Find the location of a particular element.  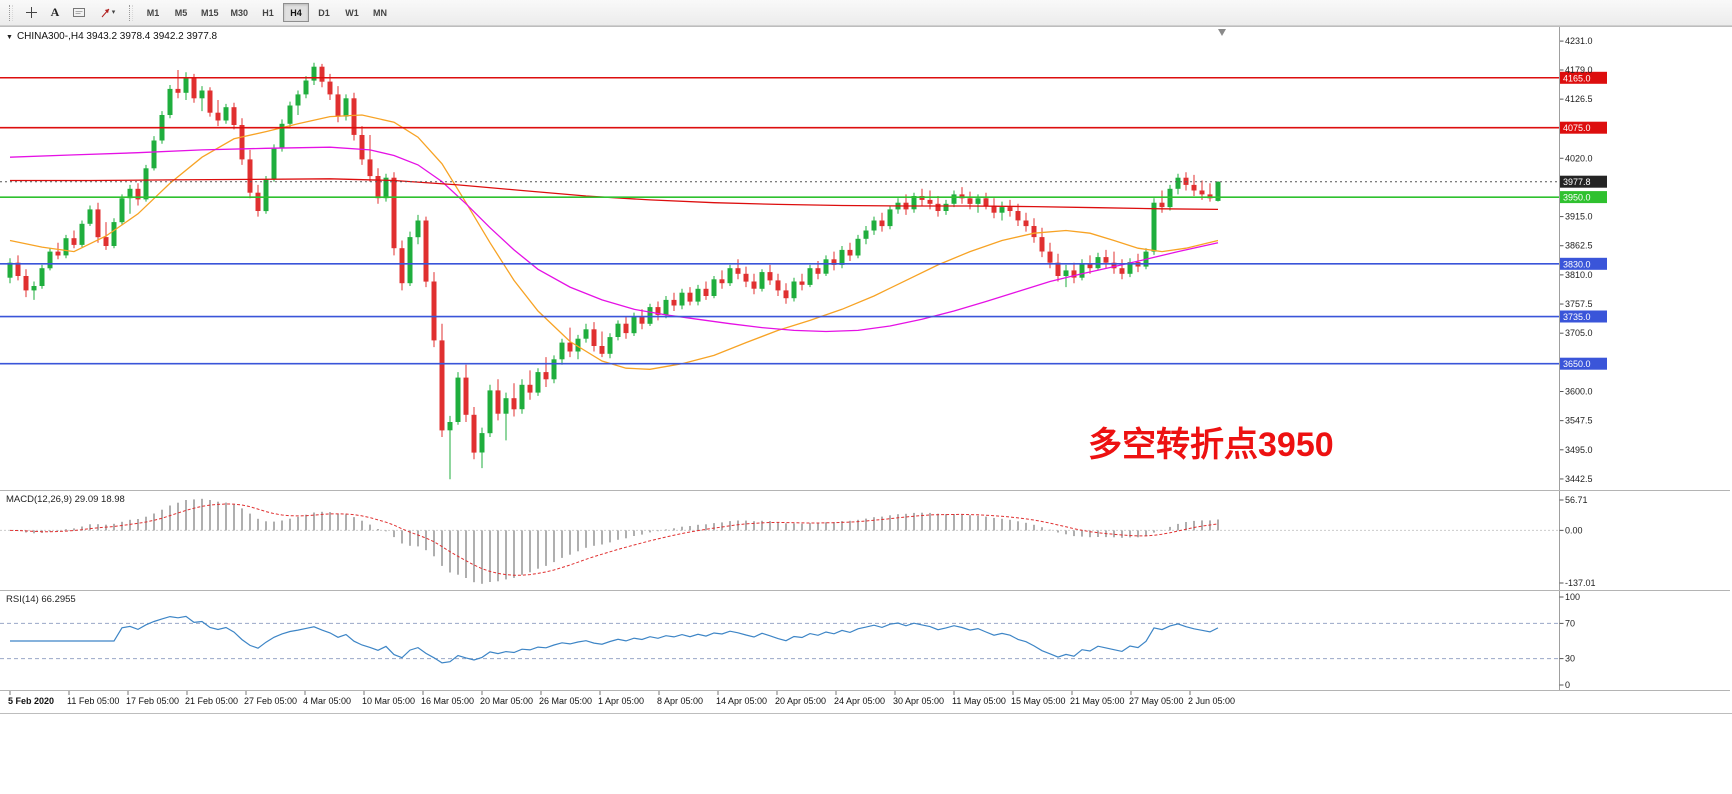

timeframe-w1-button: W1 is located at coordinates (352, 12).